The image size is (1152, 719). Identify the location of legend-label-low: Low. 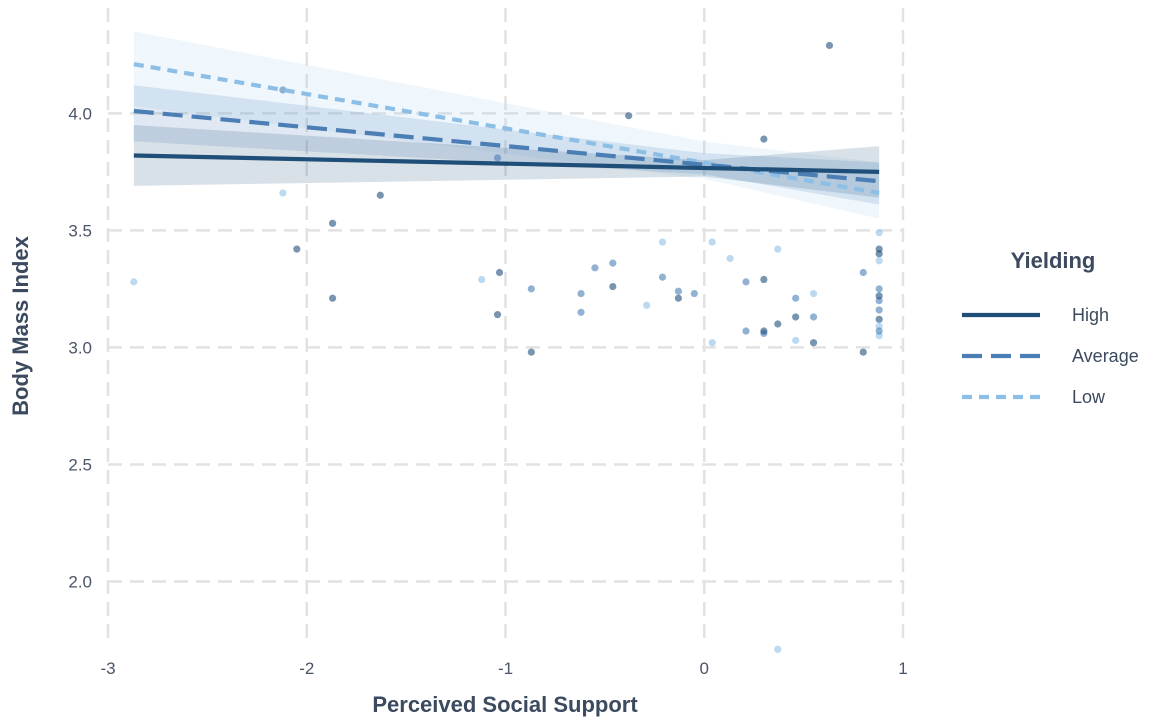
(1089, 397).